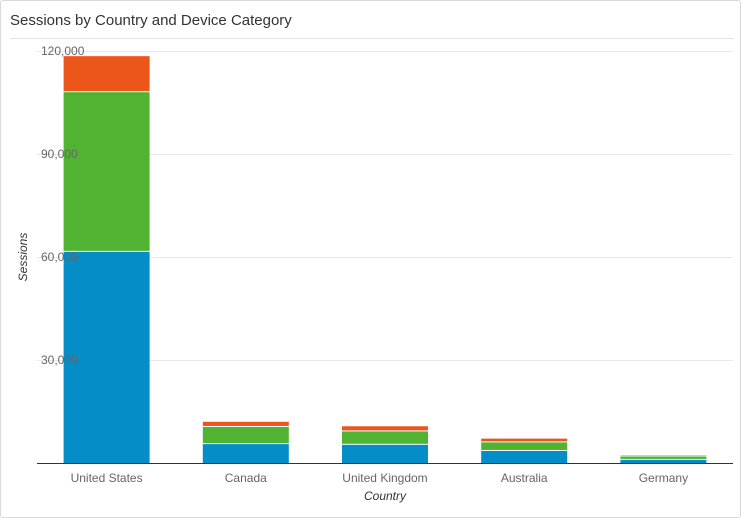 This screenshot has height=518, width=741. I want to click on y-tick-label: 120,000, so click(63, 51).